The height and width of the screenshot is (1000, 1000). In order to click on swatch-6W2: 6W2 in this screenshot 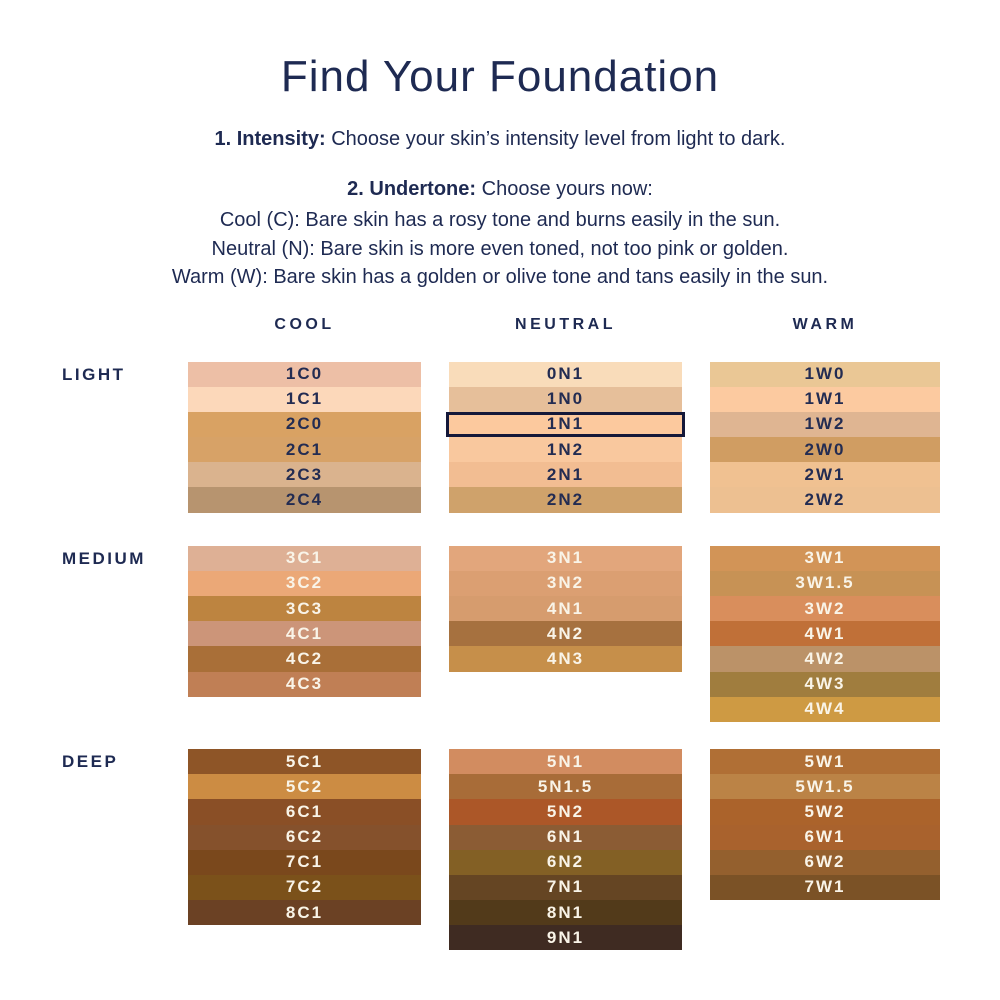, I will do `click(825, 862)`.